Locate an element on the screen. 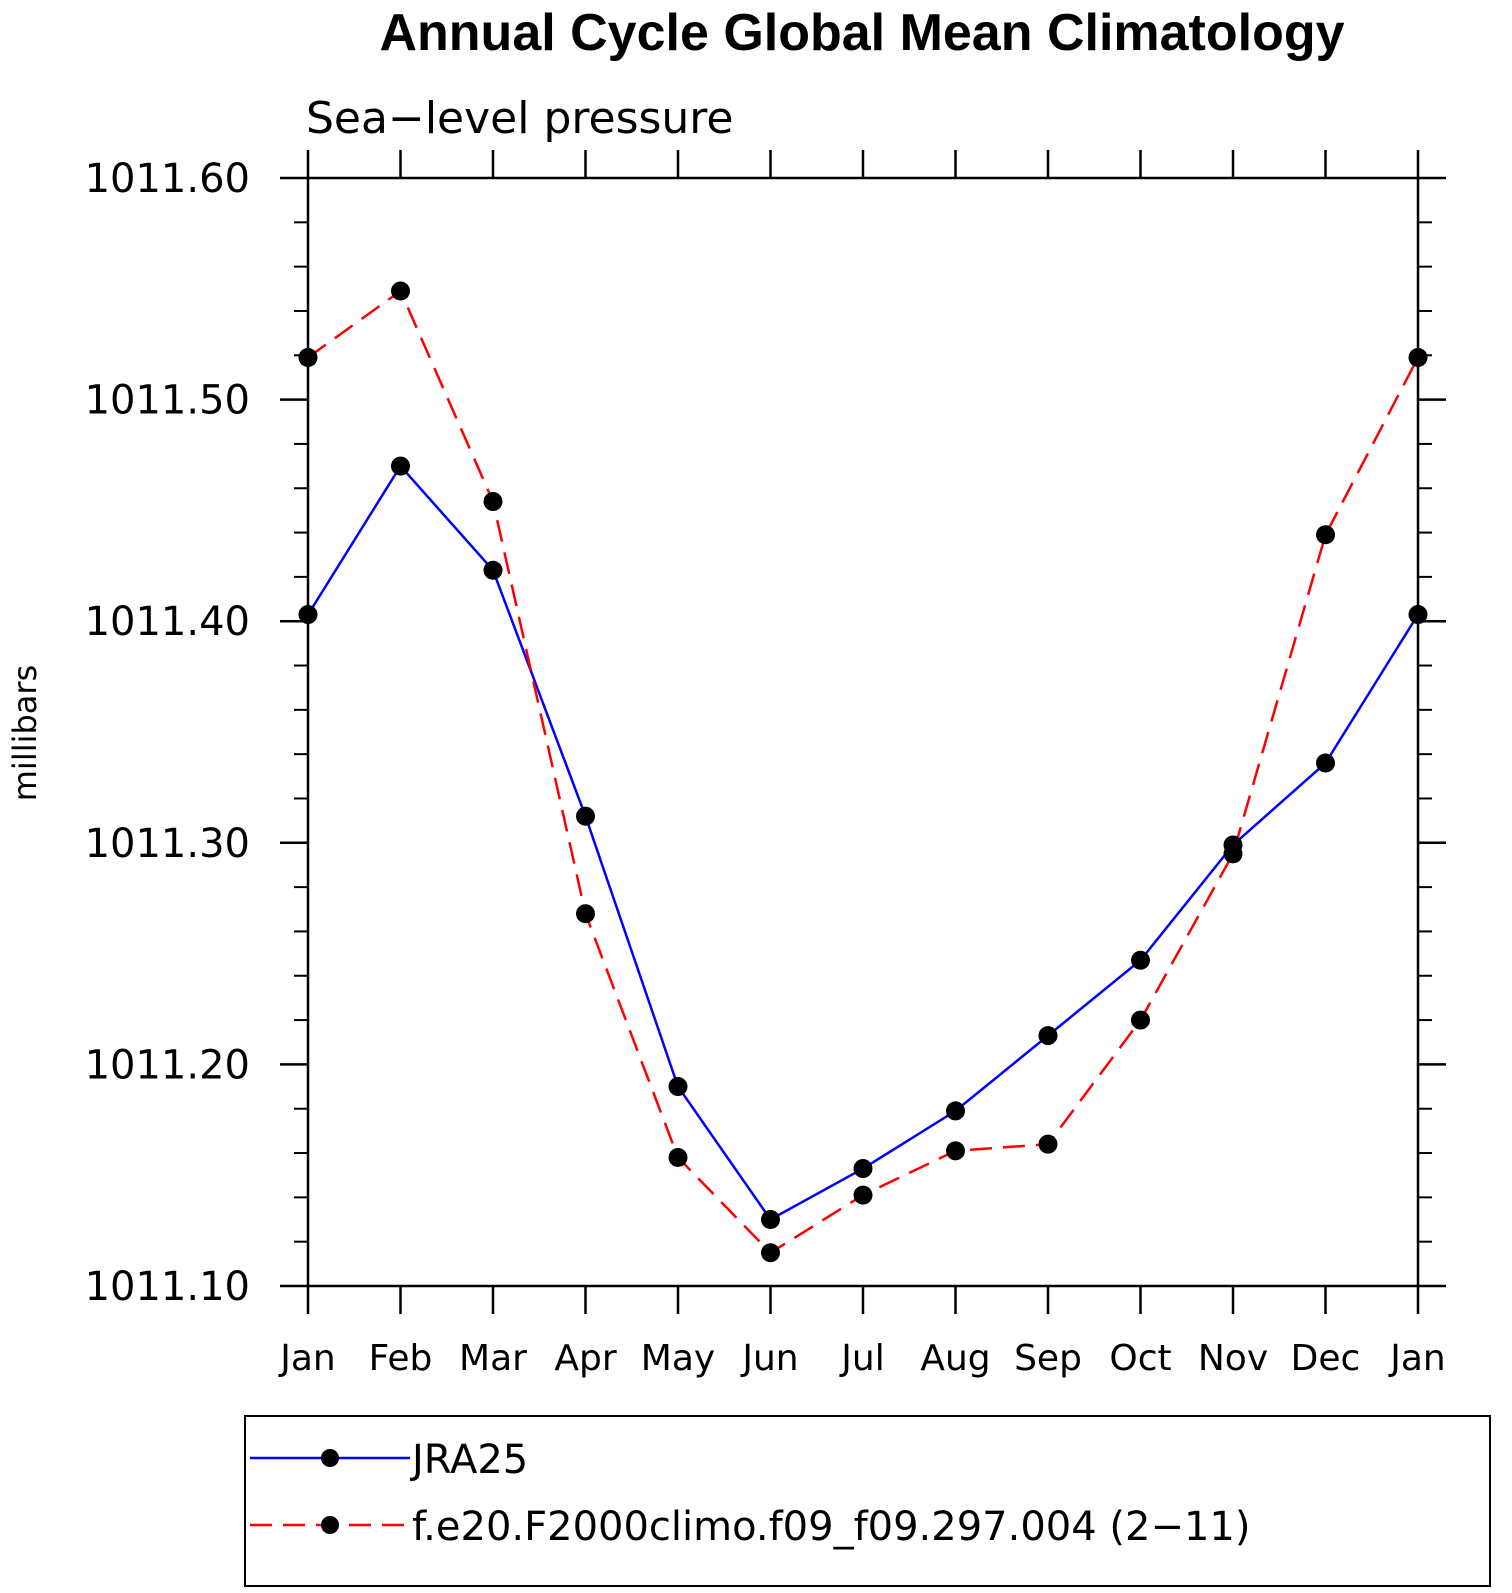  legend-box is located at coordinates (867, 1501).